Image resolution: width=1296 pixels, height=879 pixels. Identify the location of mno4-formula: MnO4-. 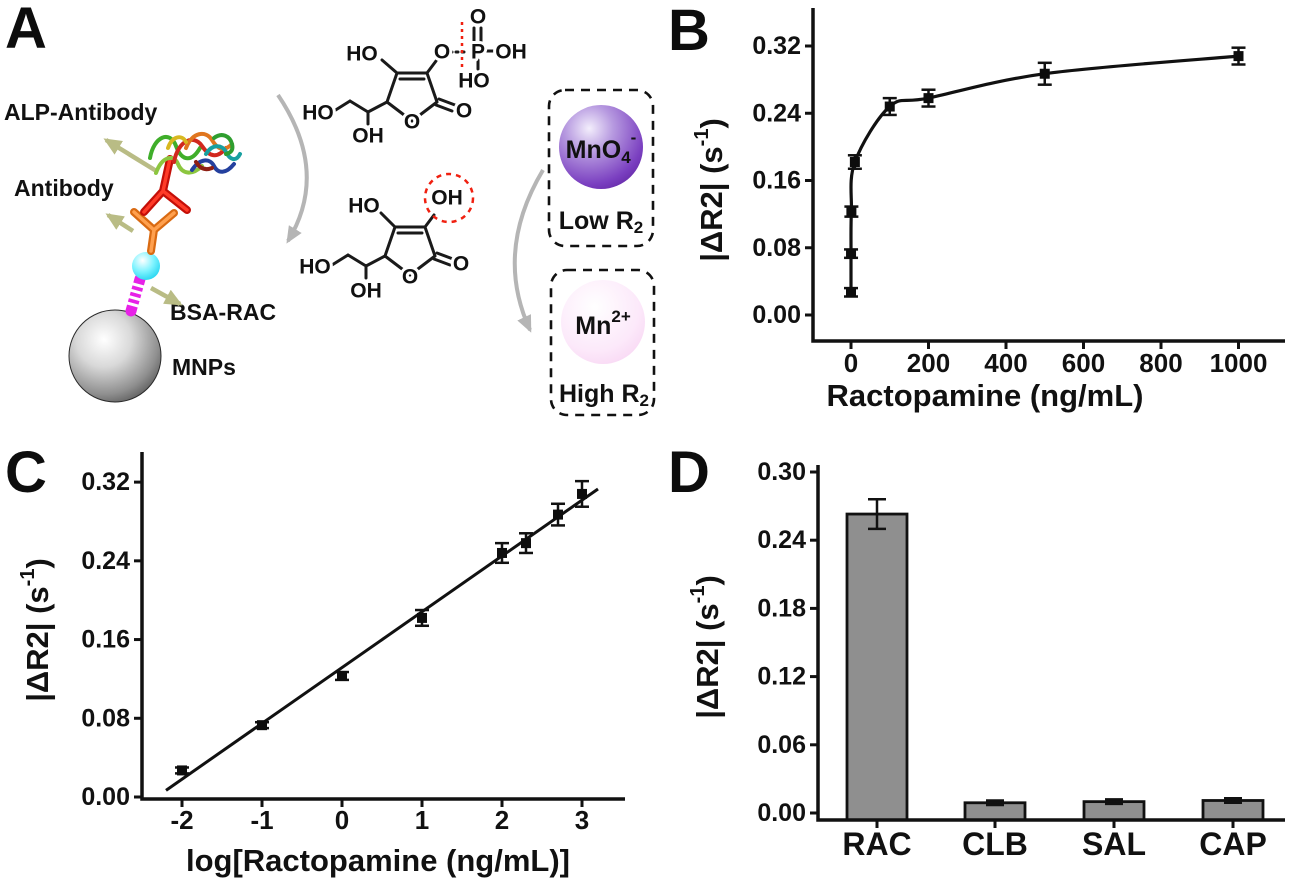
(601, 147).